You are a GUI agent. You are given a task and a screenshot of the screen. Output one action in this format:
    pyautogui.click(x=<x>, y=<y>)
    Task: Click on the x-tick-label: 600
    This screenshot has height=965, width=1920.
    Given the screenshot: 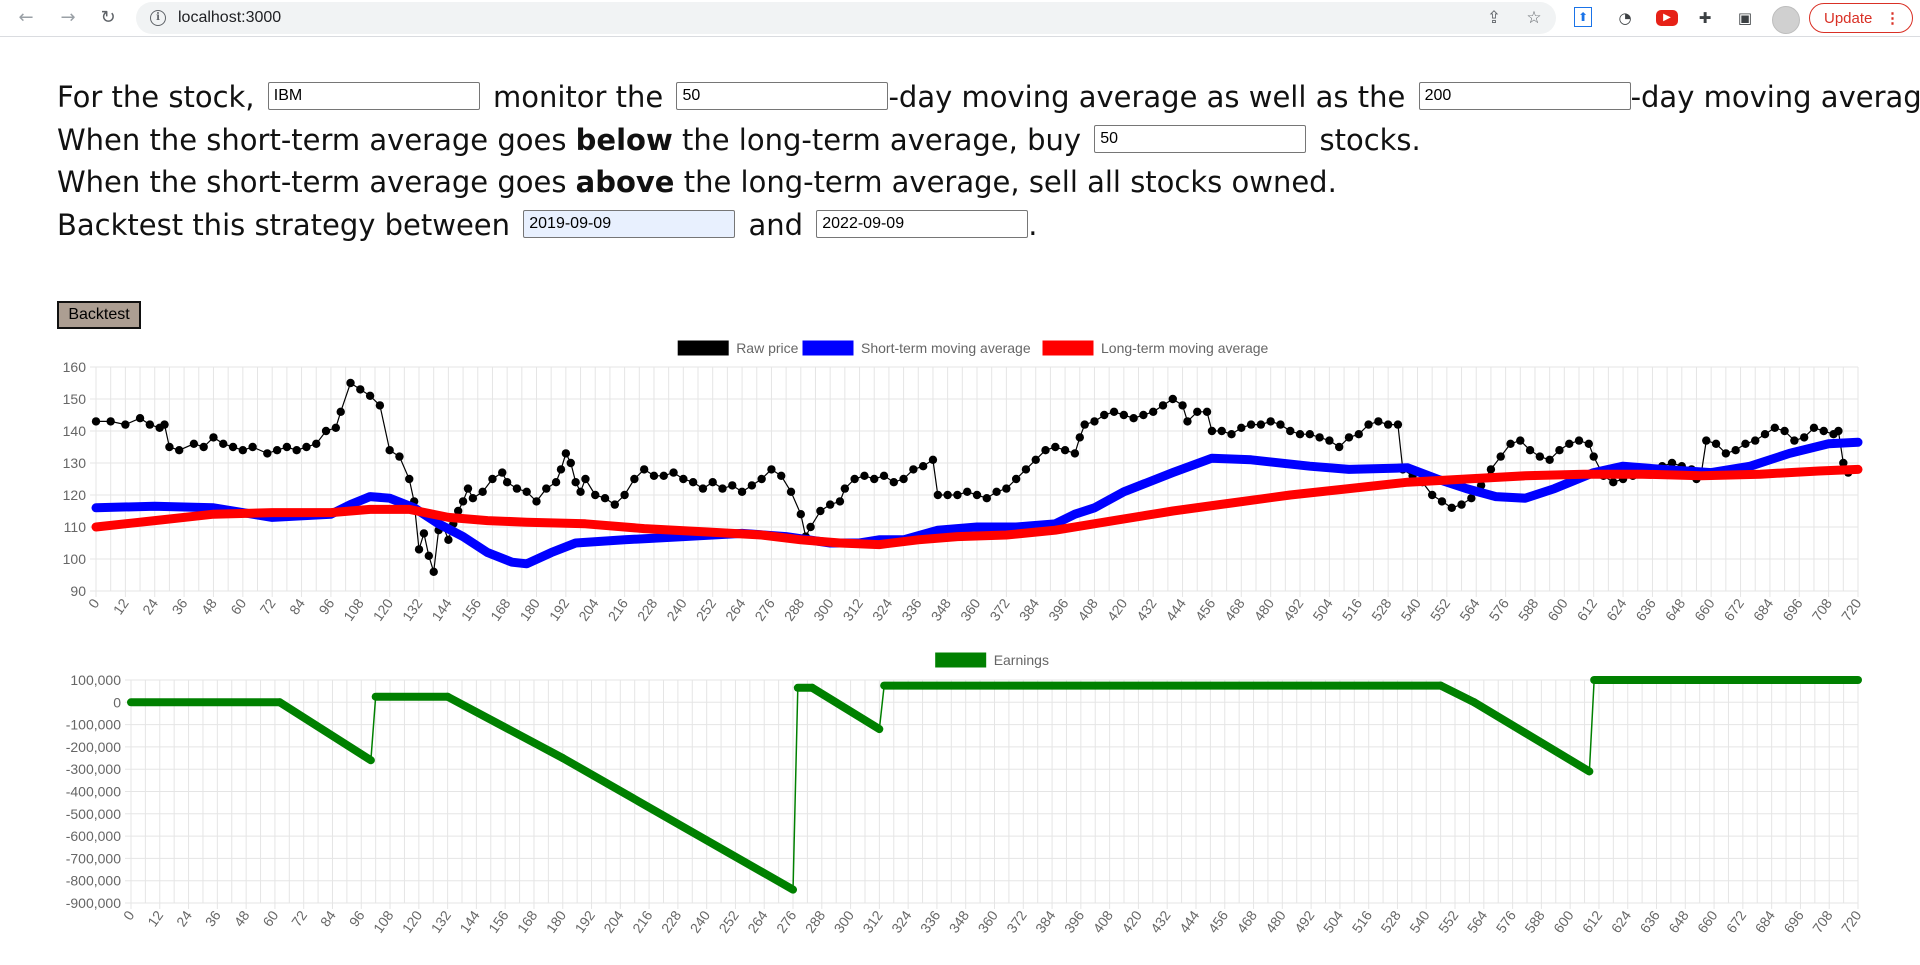 What is the action you would take?
    pyautogui.click(x=1563, y=921)
    